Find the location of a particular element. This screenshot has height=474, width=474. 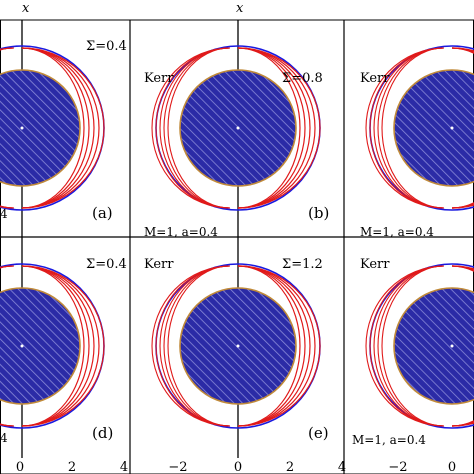

panel-tag-b: (b) is located at coordinates (318, 213).